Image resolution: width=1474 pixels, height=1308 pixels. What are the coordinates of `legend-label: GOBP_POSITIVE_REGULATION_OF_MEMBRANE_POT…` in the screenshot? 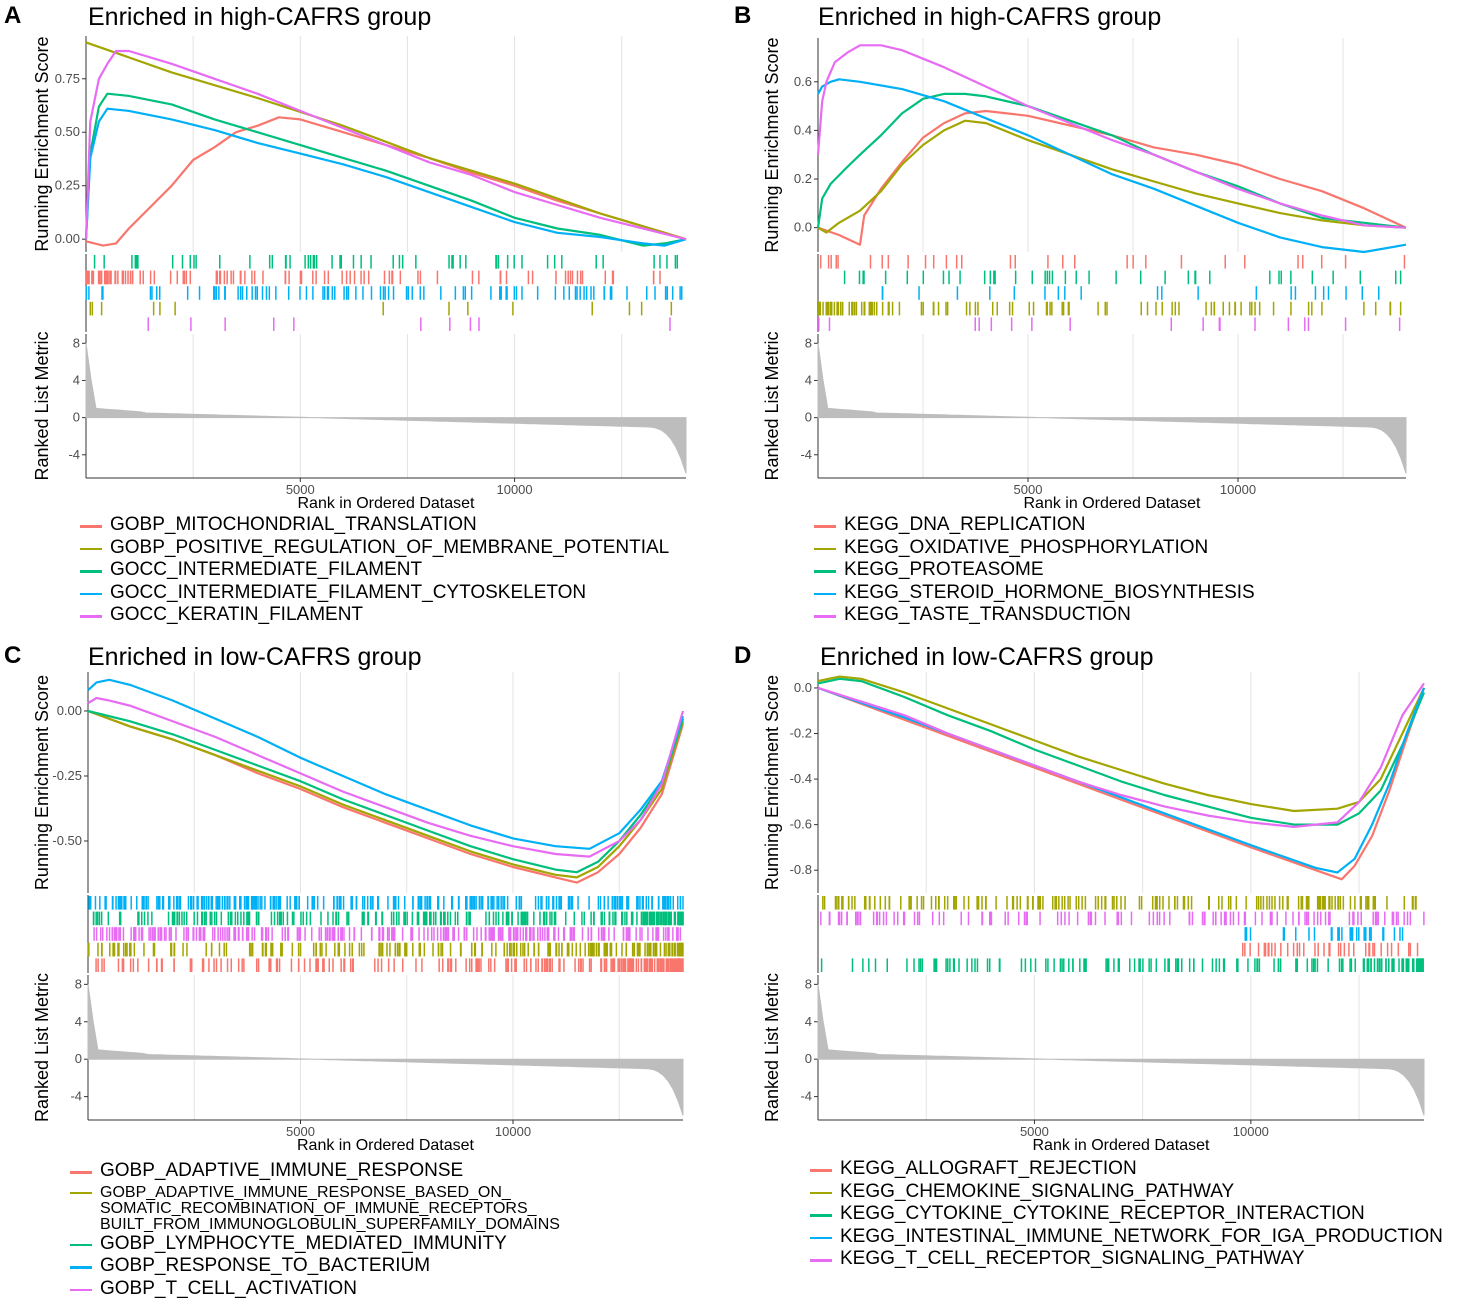 It's located at (390, 547).